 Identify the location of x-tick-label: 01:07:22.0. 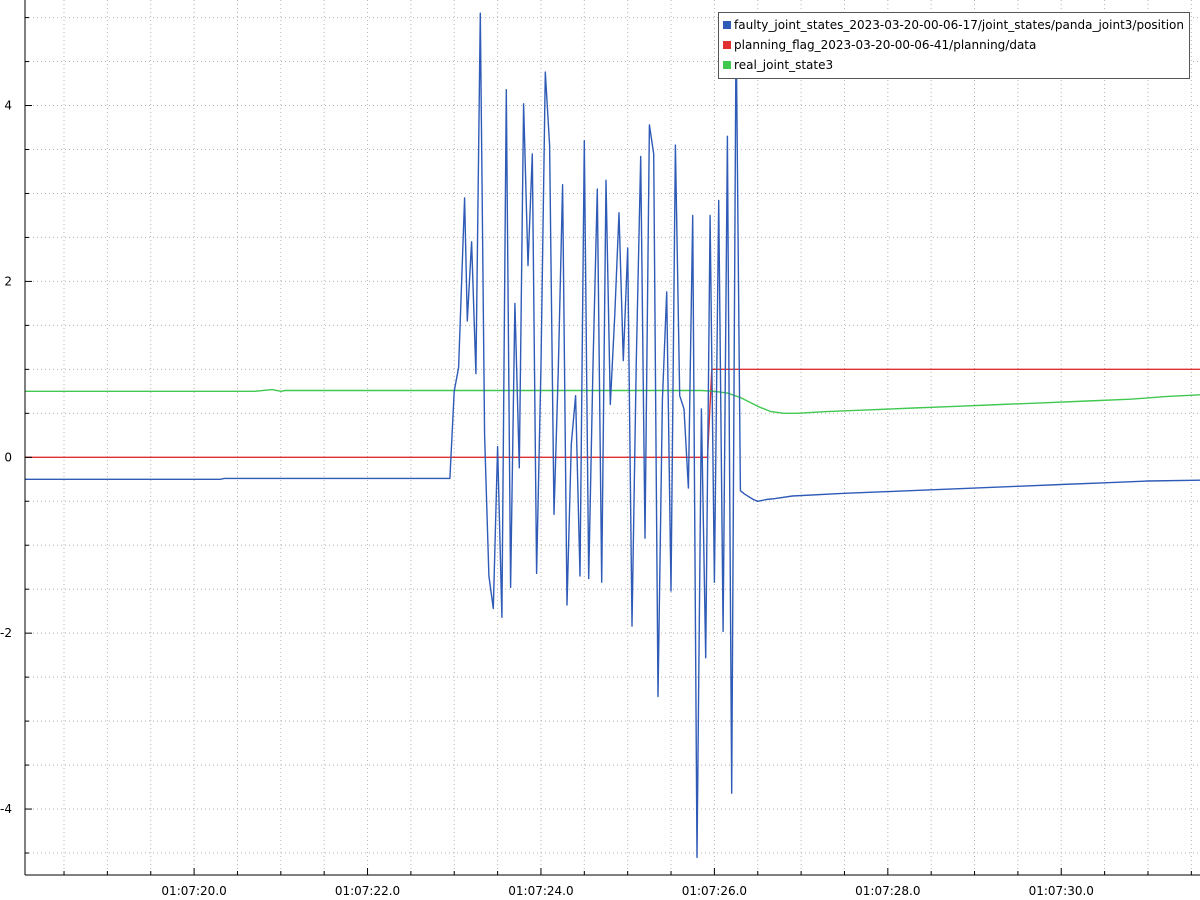
(367, 891).